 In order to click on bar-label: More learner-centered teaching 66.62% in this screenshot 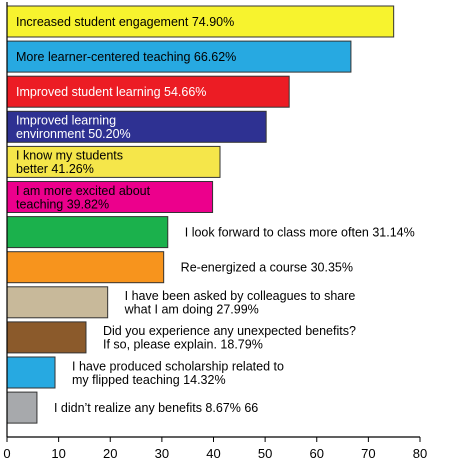, I will do `click(126, 57)`.